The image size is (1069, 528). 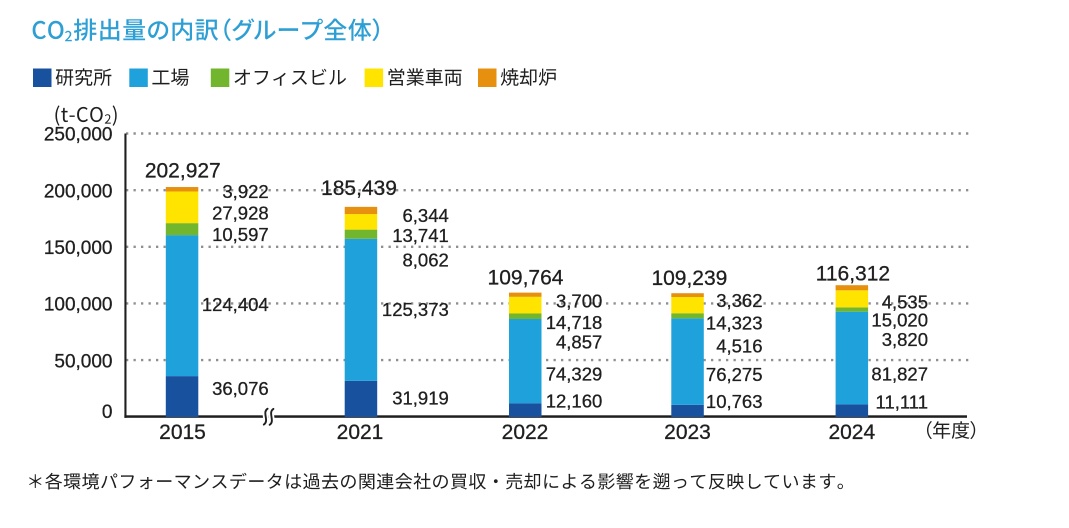 I want to click on svg-text: 11,111, so click(x=902, y=402).